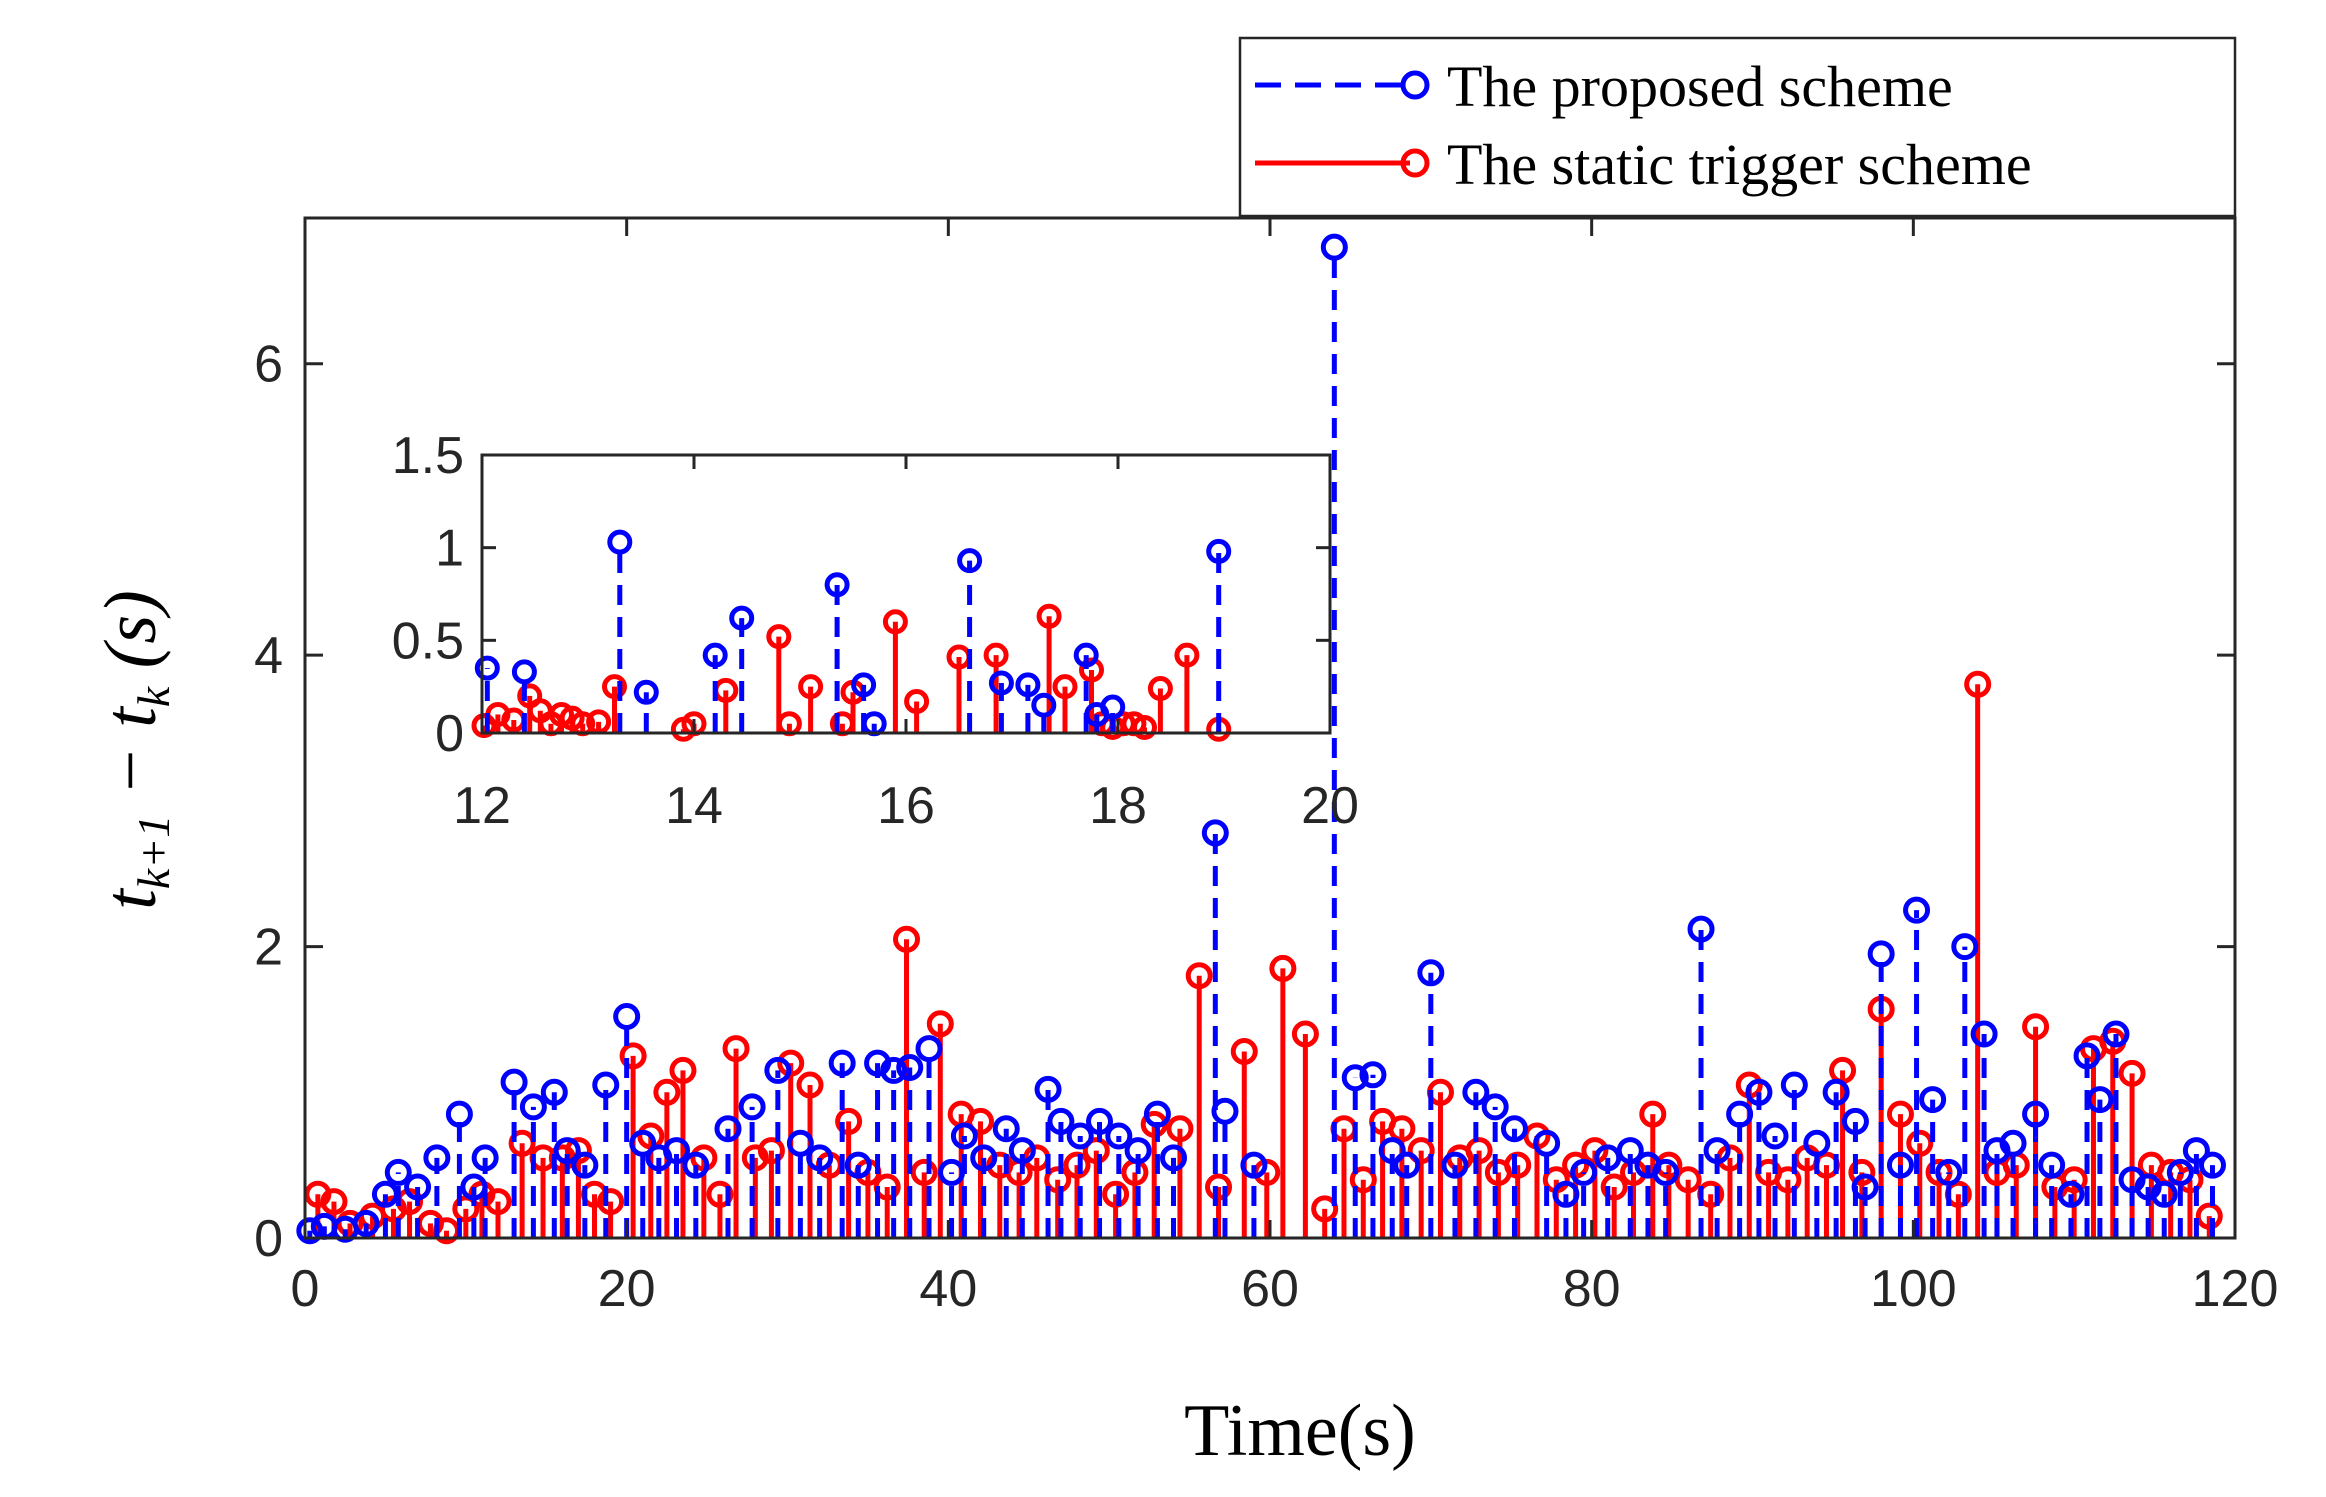 This screenshot has width=2326, height=1497. I want to click on inset-plot-marks, so click(851, 635).